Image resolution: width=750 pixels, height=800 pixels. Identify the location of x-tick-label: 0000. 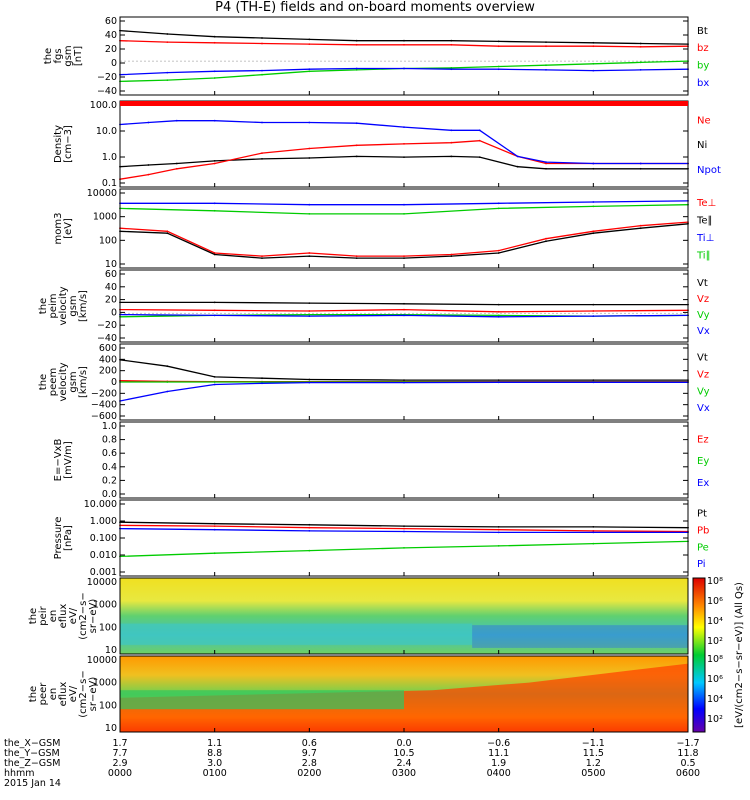
(120, 773).